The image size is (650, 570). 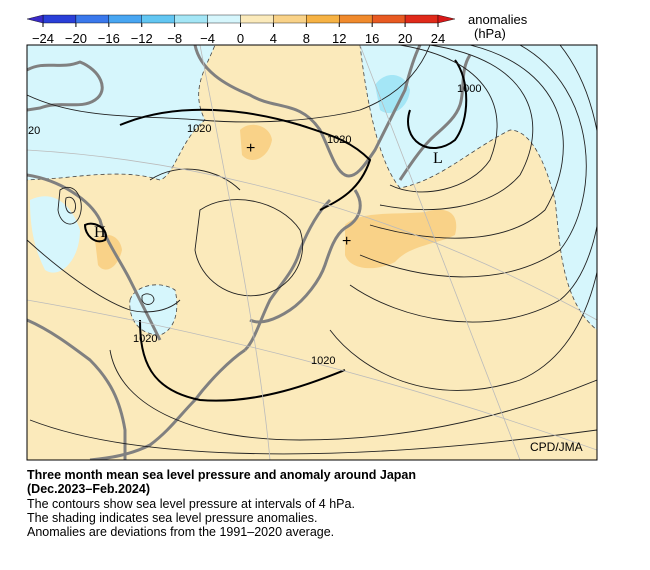 I want to click on colorbar-tick-label: −24, so click(x=43, y=38).